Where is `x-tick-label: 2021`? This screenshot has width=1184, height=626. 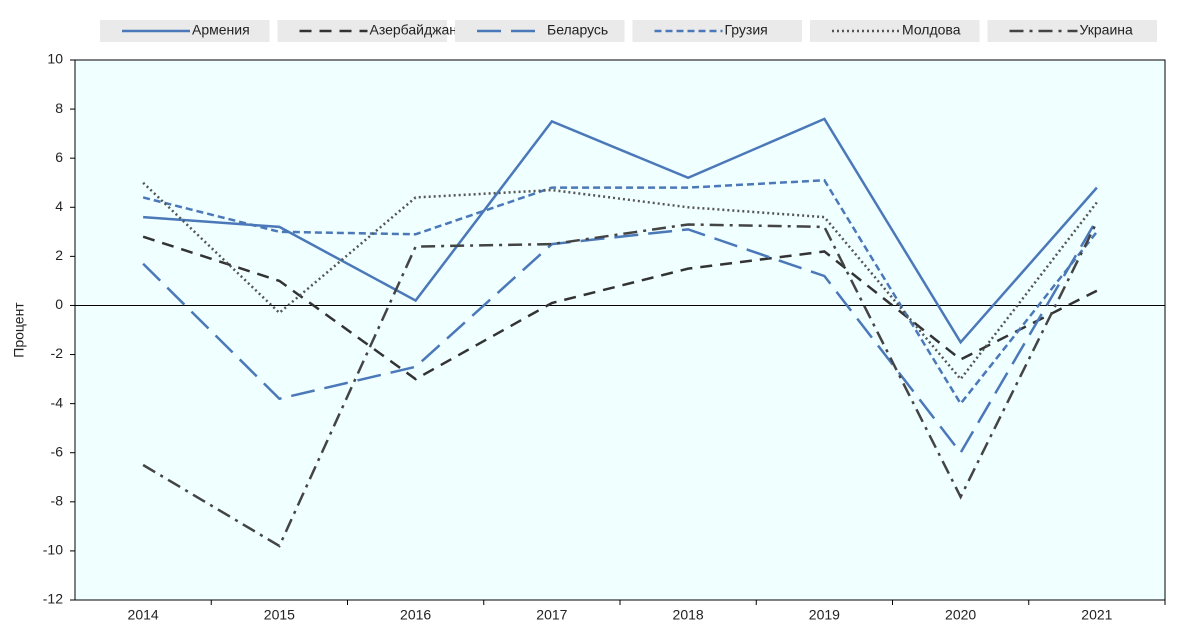 x-tick-label: 2021 is located at coordinates (1096, 615).